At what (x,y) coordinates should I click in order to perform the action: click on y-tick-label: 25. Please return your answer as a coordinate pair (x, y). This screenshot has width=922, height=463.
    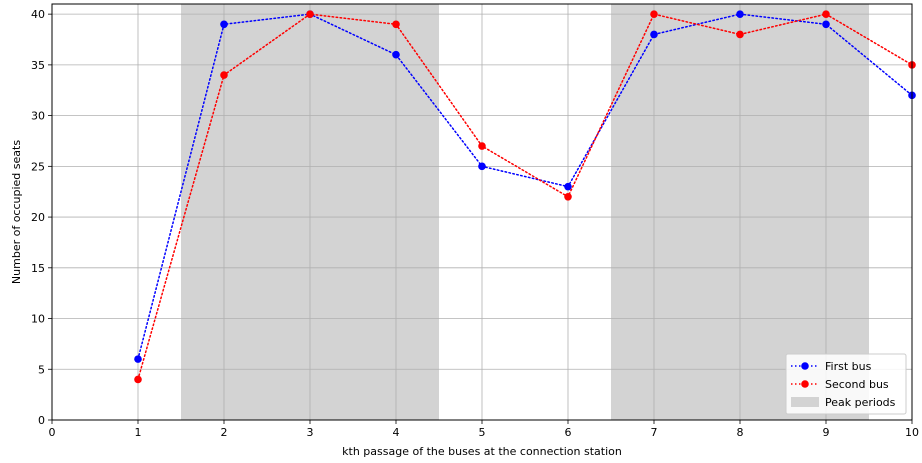
    Looking at the image, I should click on (38, 166).